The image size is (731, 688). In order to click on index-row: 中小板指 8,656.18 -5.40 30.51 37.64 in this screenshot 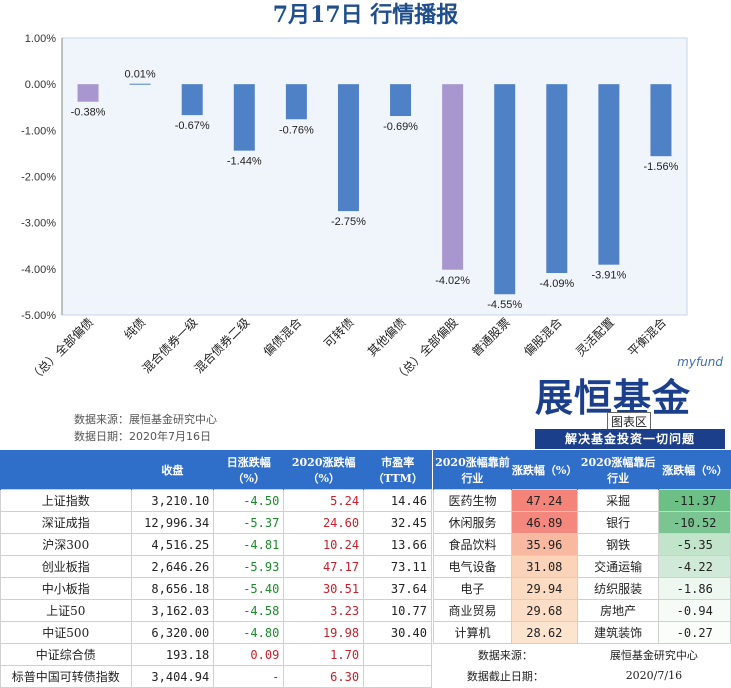, I will do `click(216, 588)`.